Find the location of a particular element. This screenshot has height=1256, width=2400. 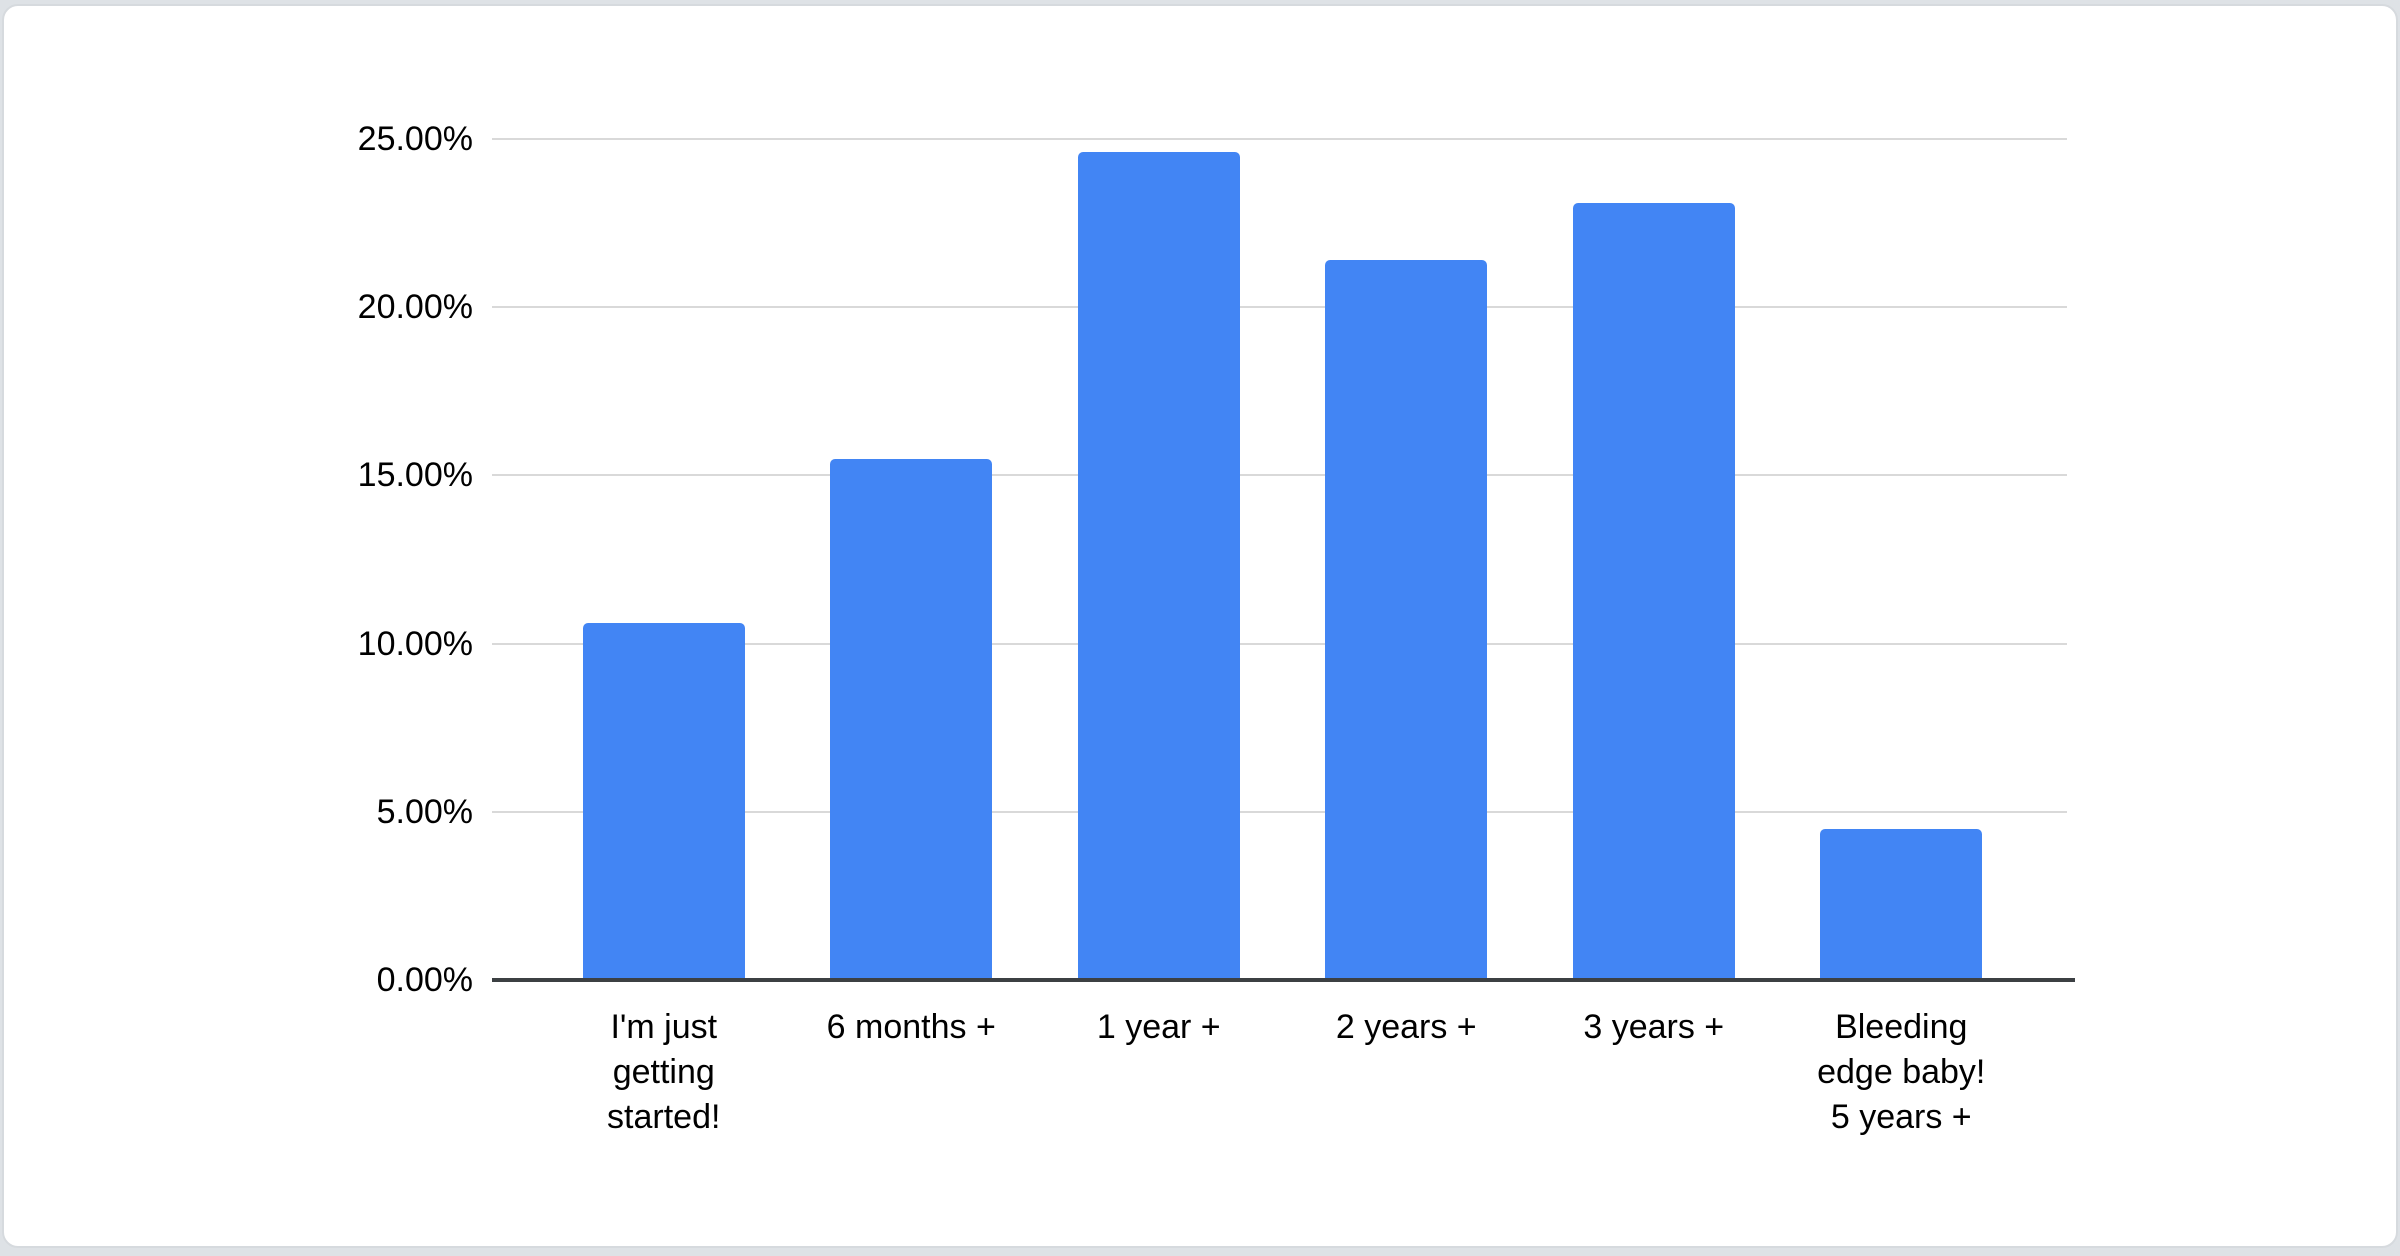

x-axis-category-label: 6 months + is located at coordinates (911, 1027).